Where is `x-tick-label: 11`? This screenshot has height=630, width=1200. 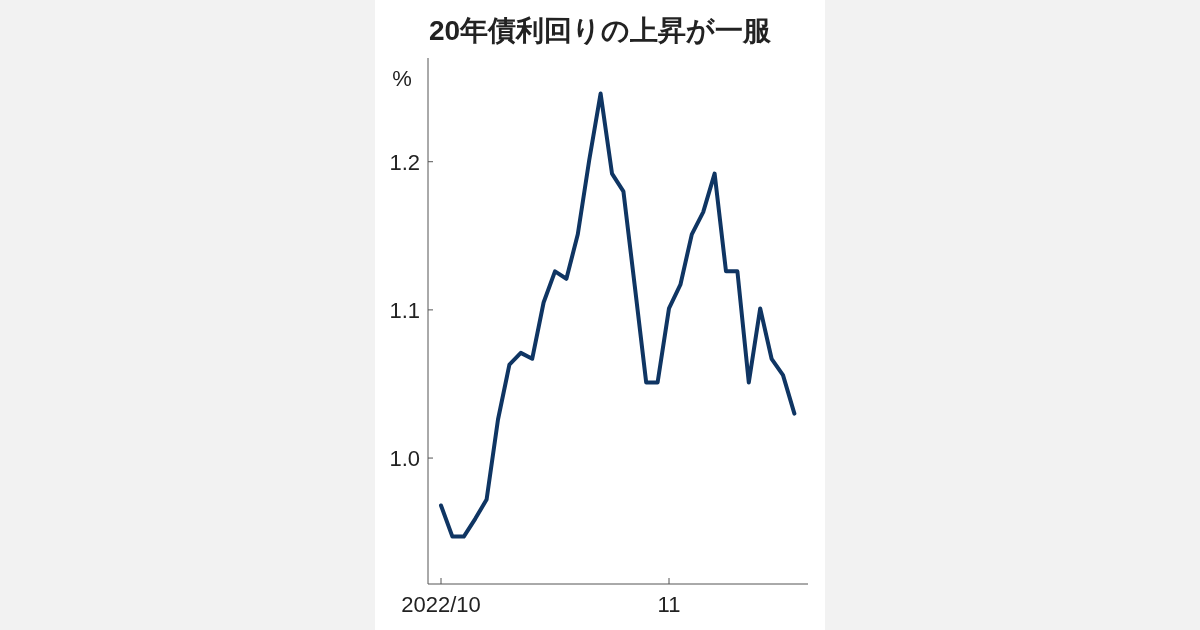
x-tick-label: 11 is located at coordinates (669, 604).